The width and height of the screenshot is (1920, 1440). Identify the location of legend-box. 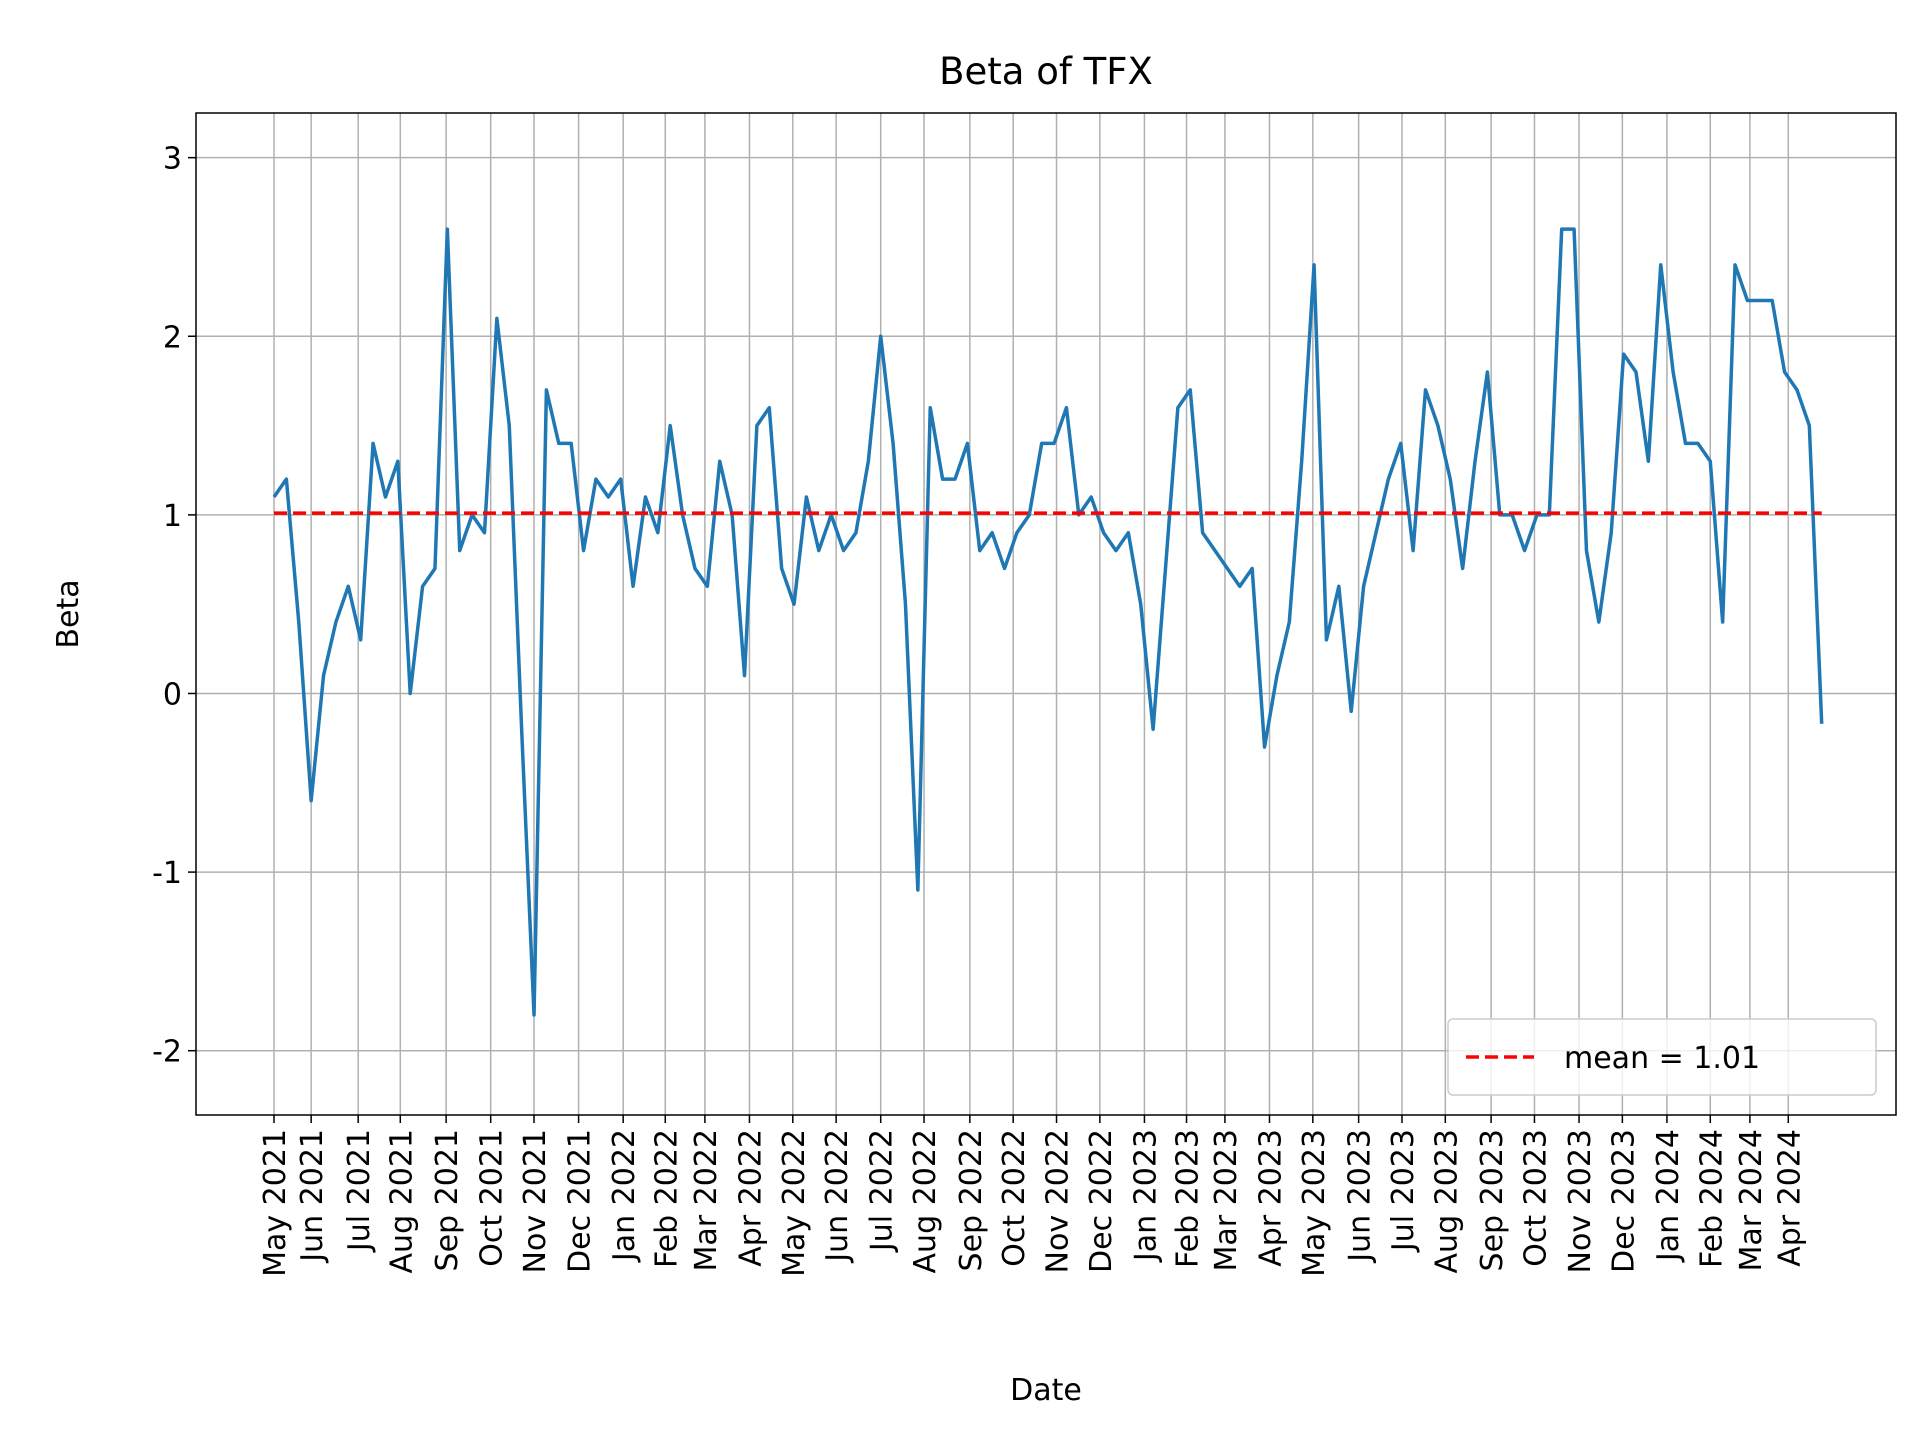
(1662, 1057).